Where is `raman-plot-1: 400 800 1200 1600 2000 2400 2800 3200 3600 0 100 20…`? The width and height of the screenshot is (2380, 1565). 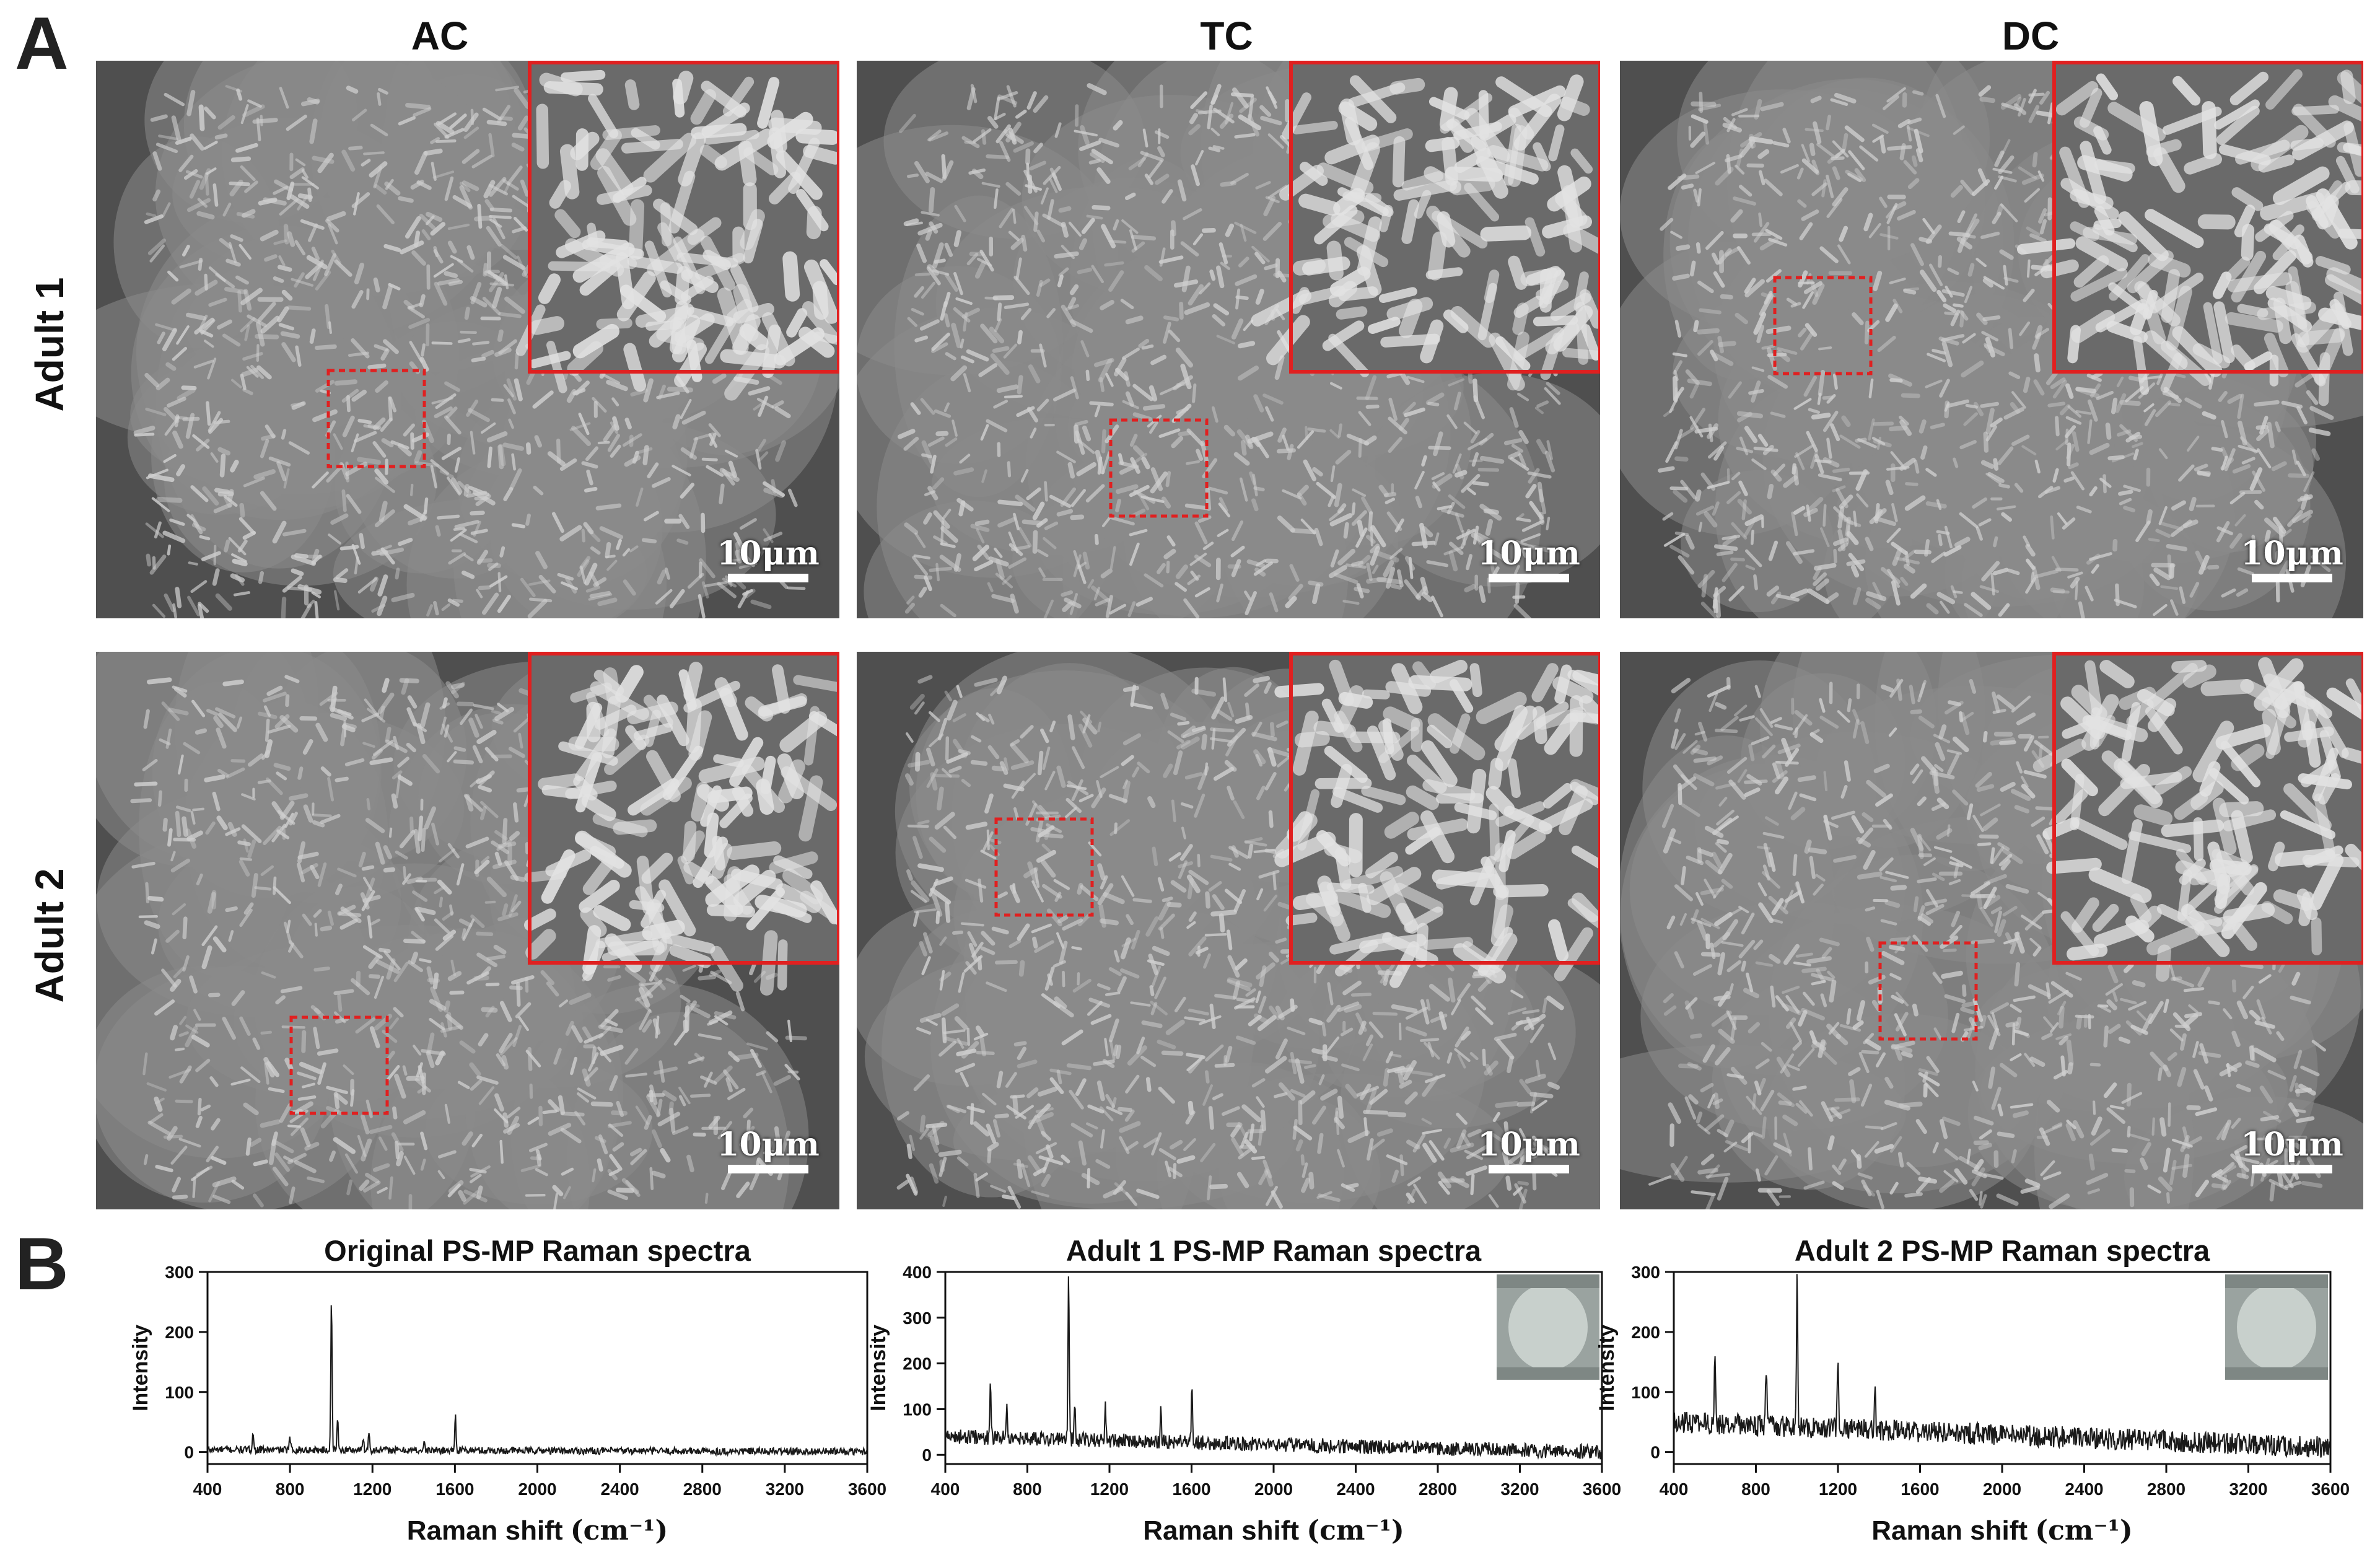 raman-plot-1: 400 800 1200 1600 2000 2400 2800 3200 3600 0 100 20… is located at coordinates (525, 1381).